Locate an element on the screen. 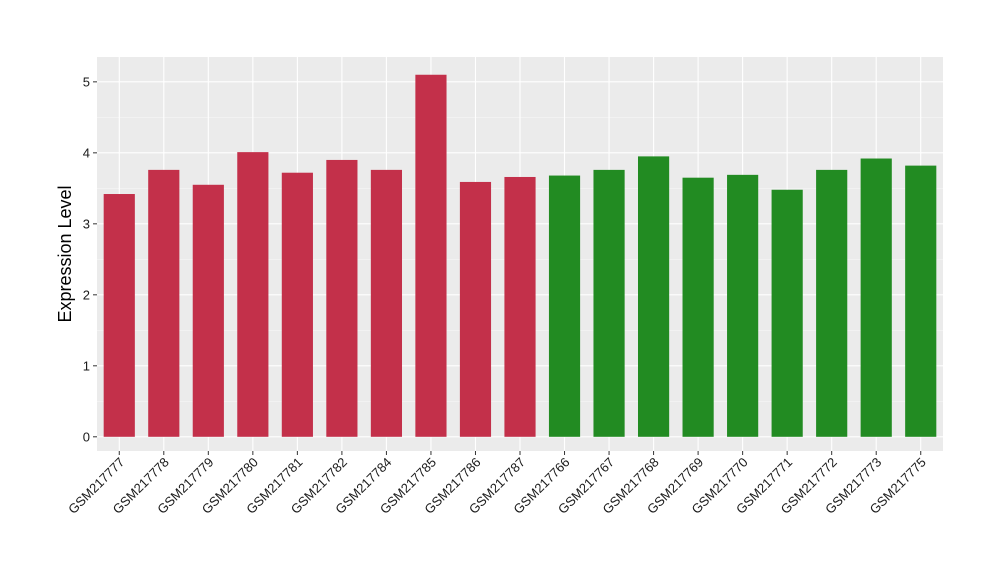 The height and width of the screenshot is (580, 1000). bar-GSM217768 is located at coordinates (653, 296).